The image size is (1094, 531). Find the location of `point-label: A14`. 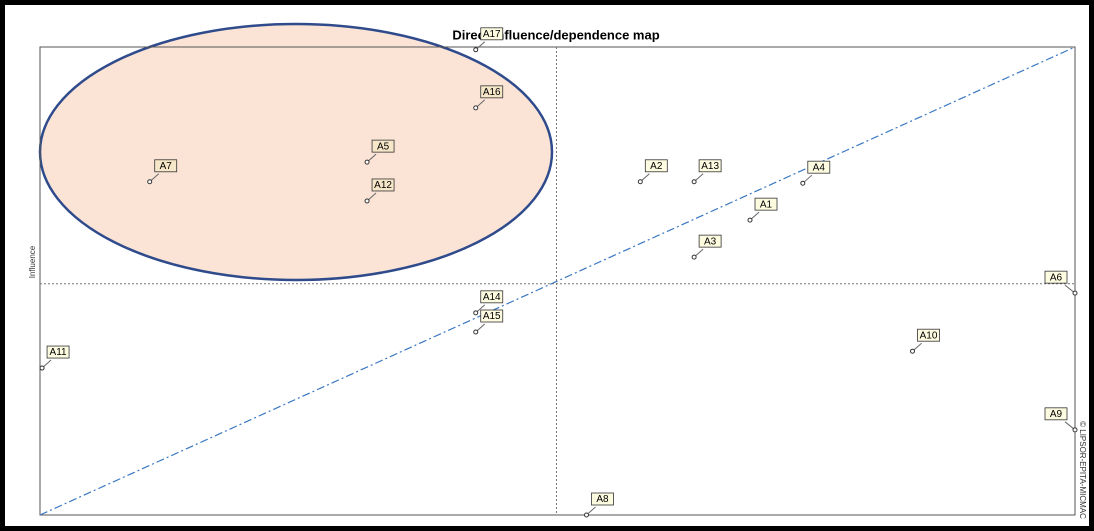

point-label: A14 is located at coordinates (492, 297).